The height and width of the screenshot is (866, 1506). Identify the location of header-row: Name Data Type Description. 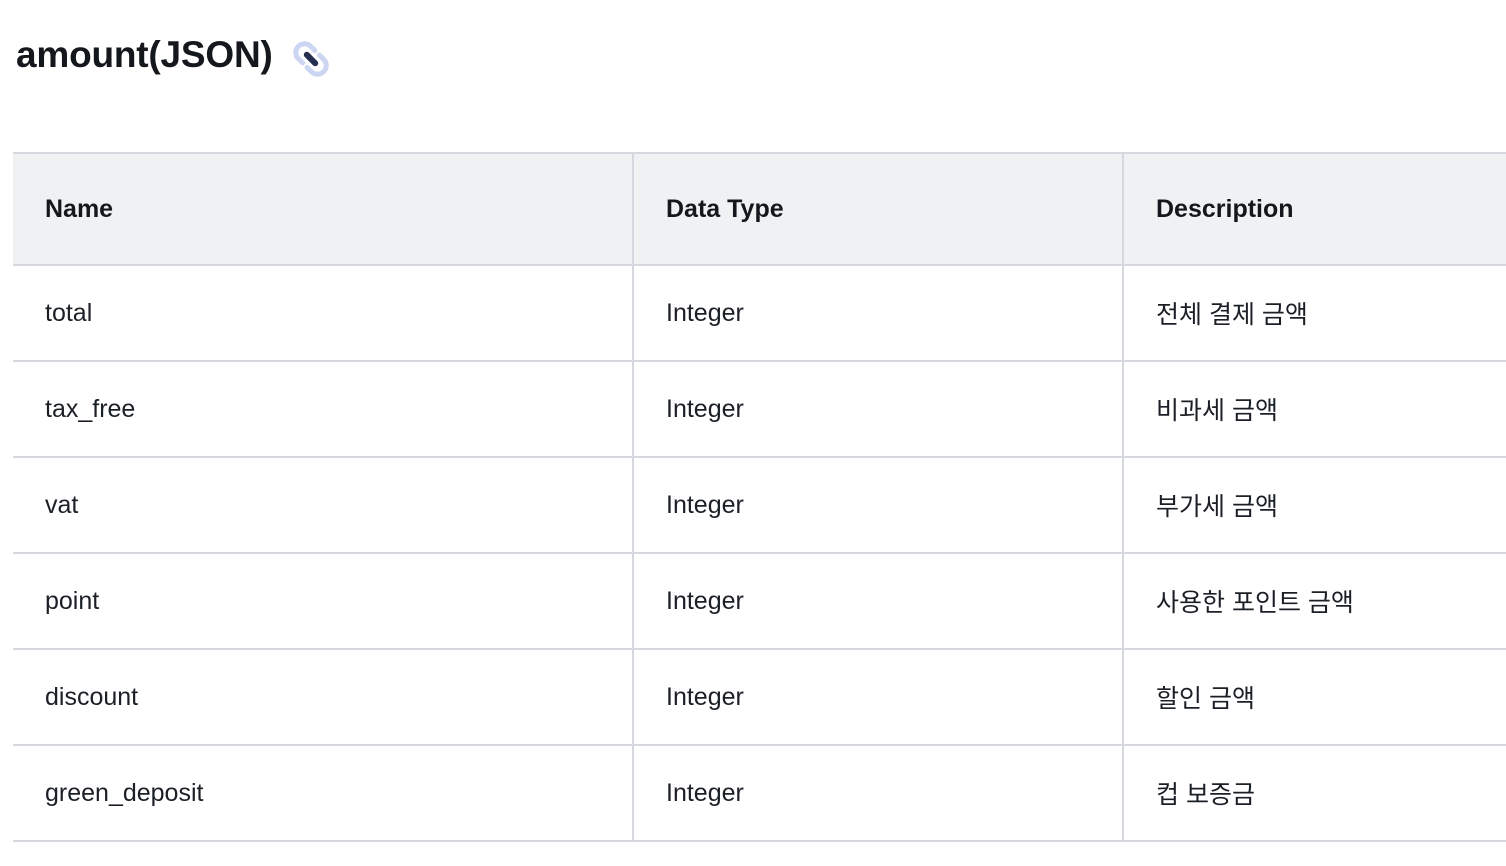
(759, 209).